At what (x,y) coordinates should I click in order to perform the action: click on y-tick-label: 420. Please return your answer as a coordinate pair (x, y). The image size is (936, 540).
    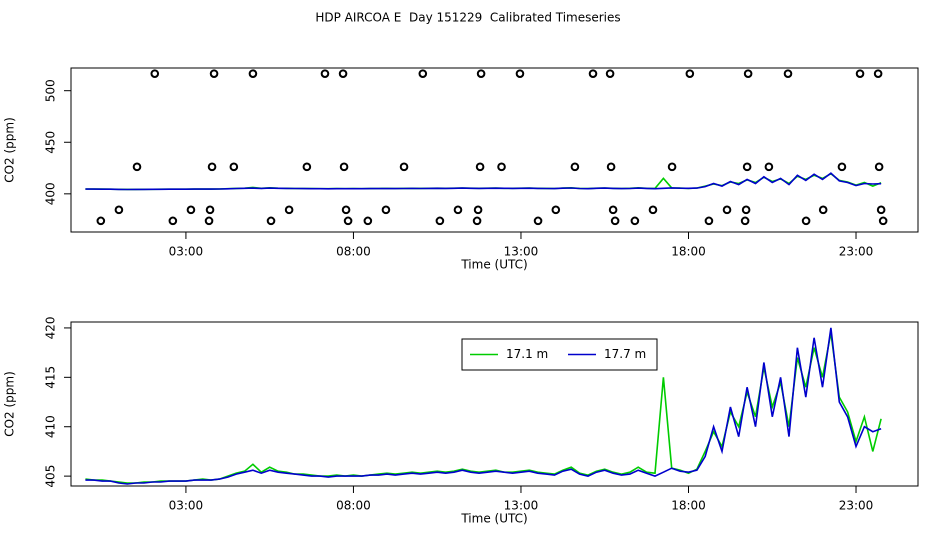
    Looking at the image, I should click on (51, 327).